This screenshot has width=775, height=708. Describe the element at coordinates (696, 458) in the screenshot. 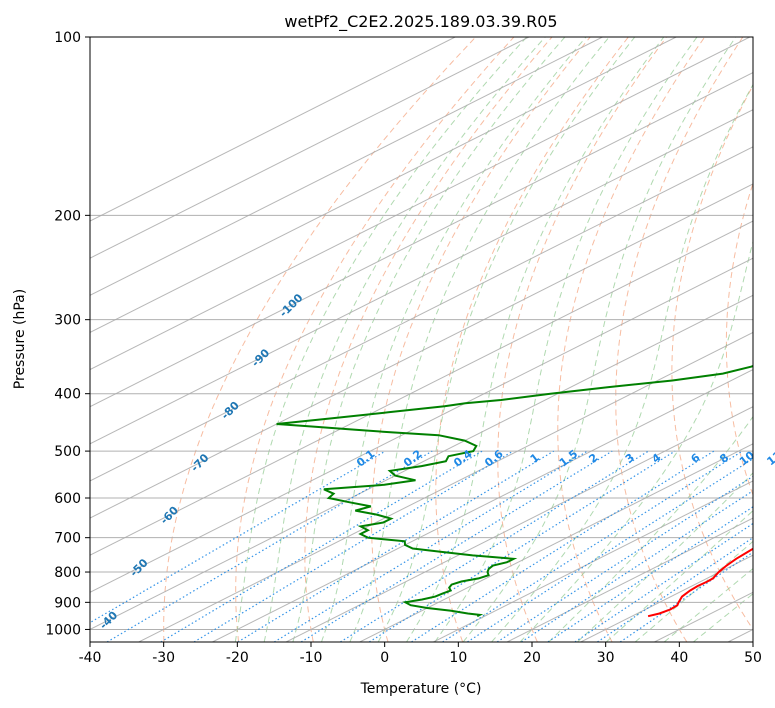

I see `mixing-ratio-label: 6` at that location.